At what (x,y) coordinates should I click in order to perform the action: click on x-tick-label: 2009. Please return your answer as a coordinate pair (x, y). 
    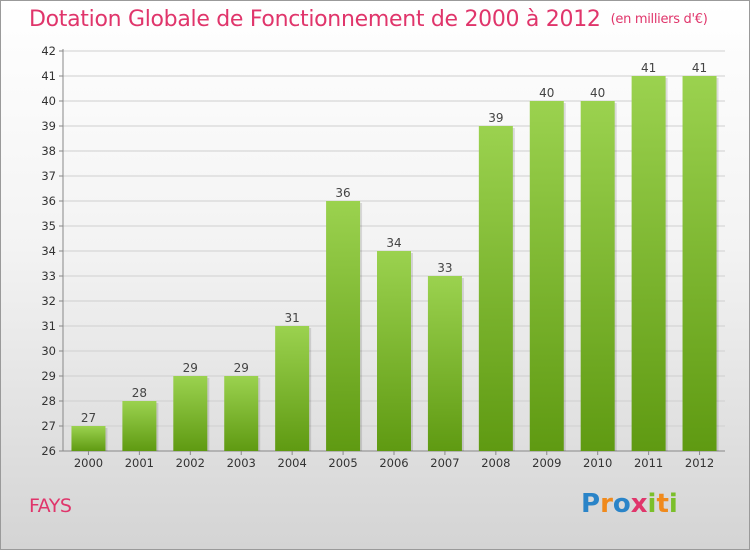
    Looking at the image, I should click on (546, 463).